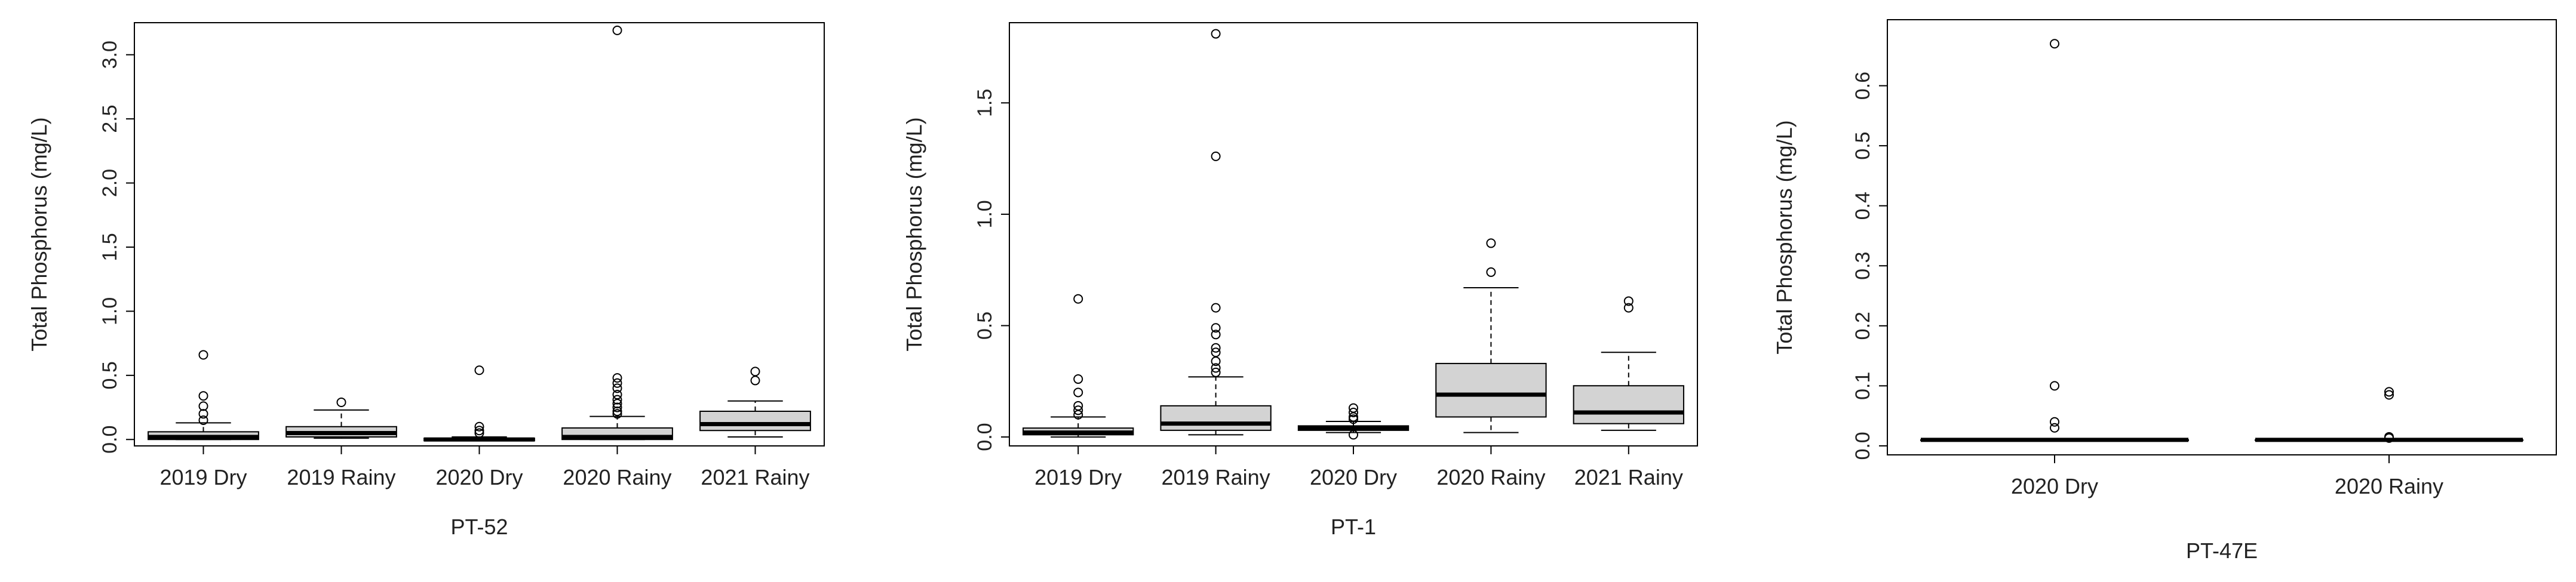 The image size is (2576, 582). Describe the element at coordinates (1863, 206) in the screenshot. I see `y-tick-label: 0.4` at that location.